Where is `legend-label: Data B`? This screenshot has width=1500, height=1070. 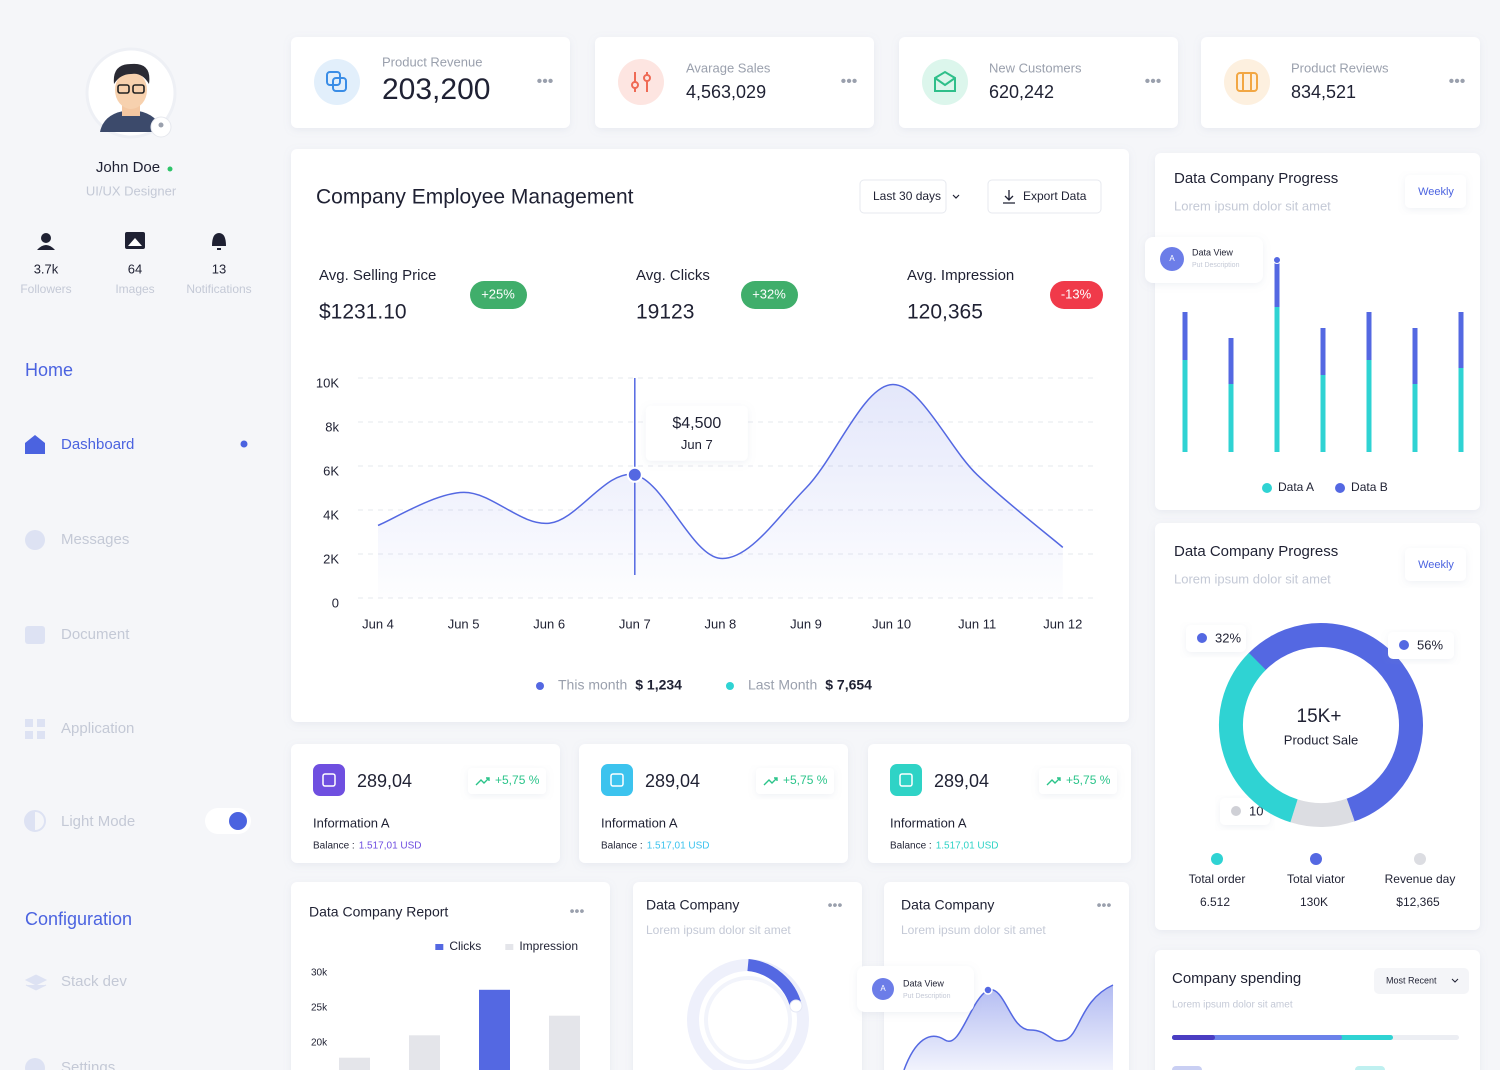
legend-label: Data B is located at coordinates (1369, 487).